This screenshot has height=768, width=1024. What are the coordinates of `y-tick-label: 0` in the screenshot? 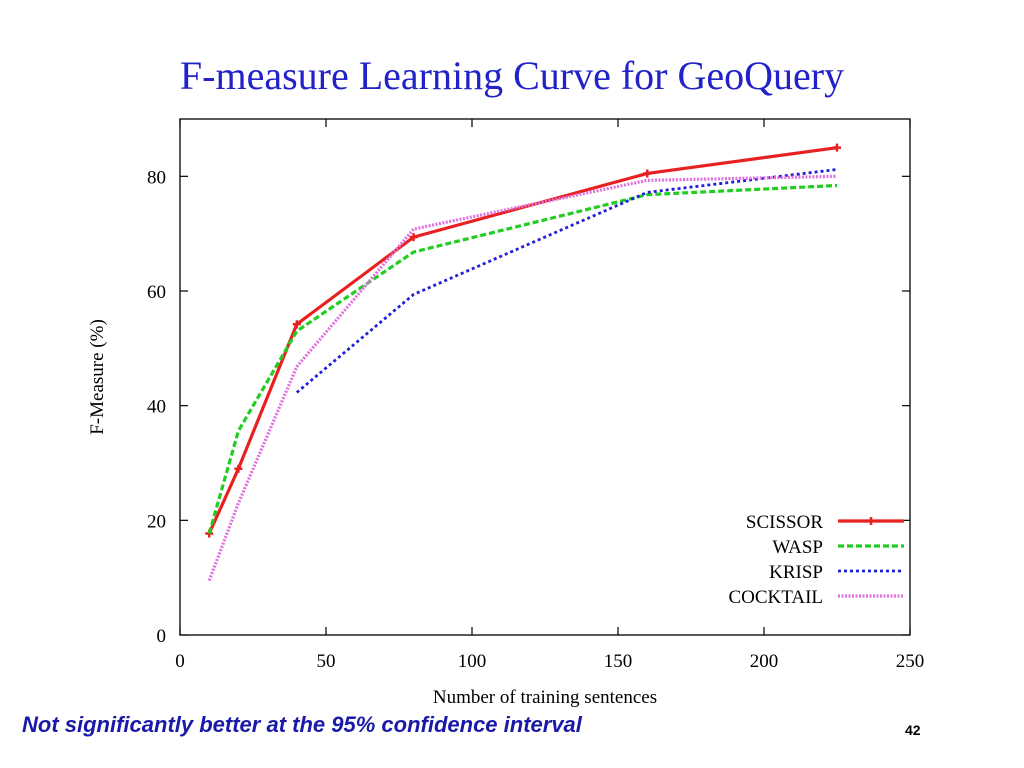 It's located at (162, 636).